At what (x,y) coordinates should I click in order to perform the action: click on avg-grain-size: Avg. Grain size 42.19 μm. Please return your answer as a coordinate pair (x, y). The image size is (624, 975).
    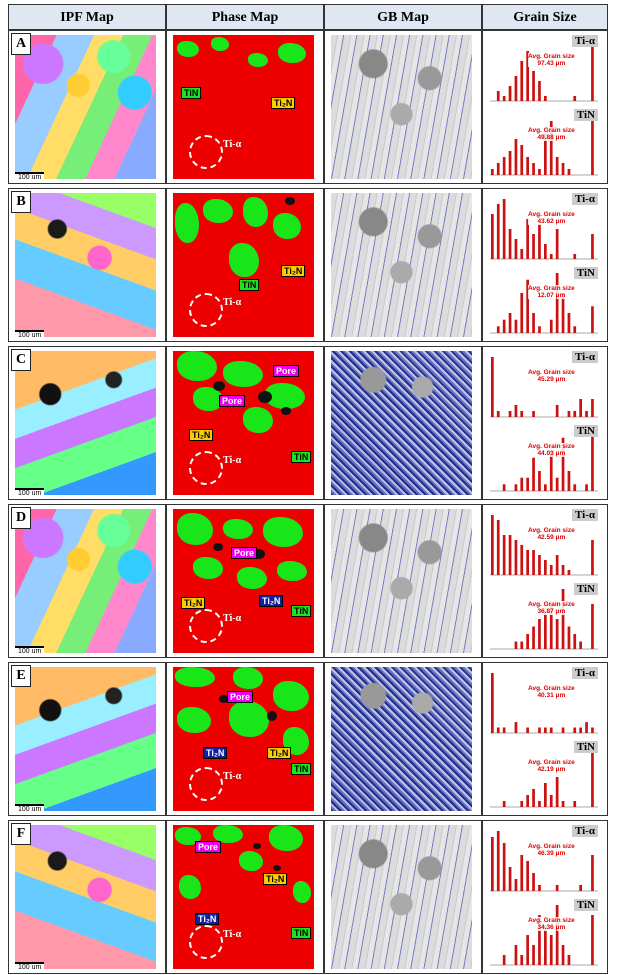
    Looking at the image, I should click on (551, 766).